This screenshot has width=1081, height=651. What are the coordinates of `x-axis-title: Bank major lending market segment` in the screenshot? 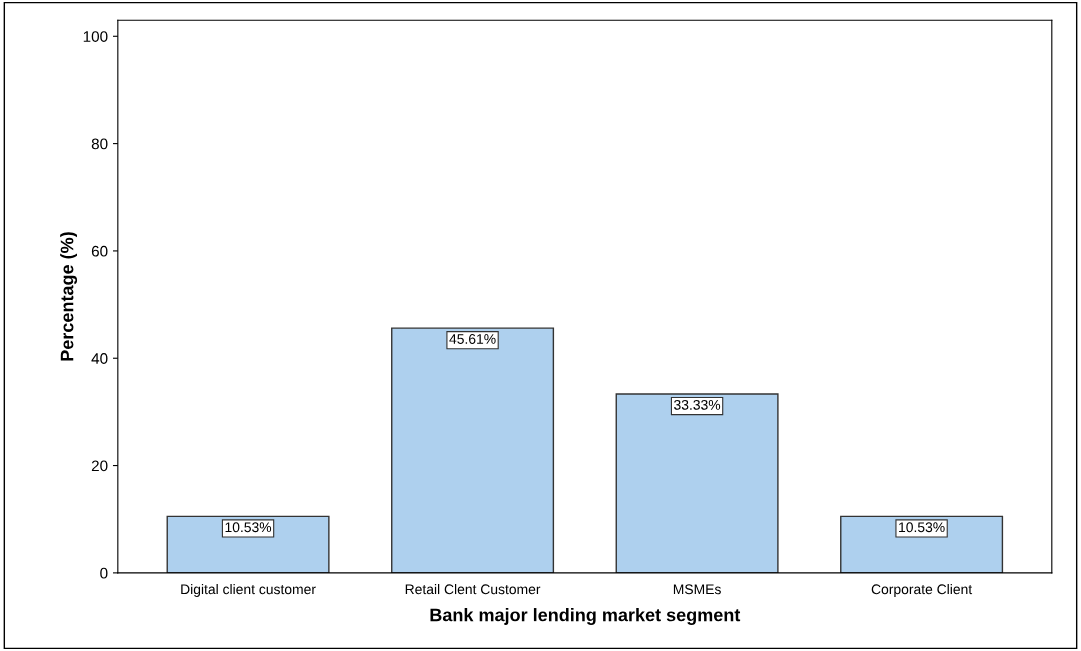 It's located at (585, 616).